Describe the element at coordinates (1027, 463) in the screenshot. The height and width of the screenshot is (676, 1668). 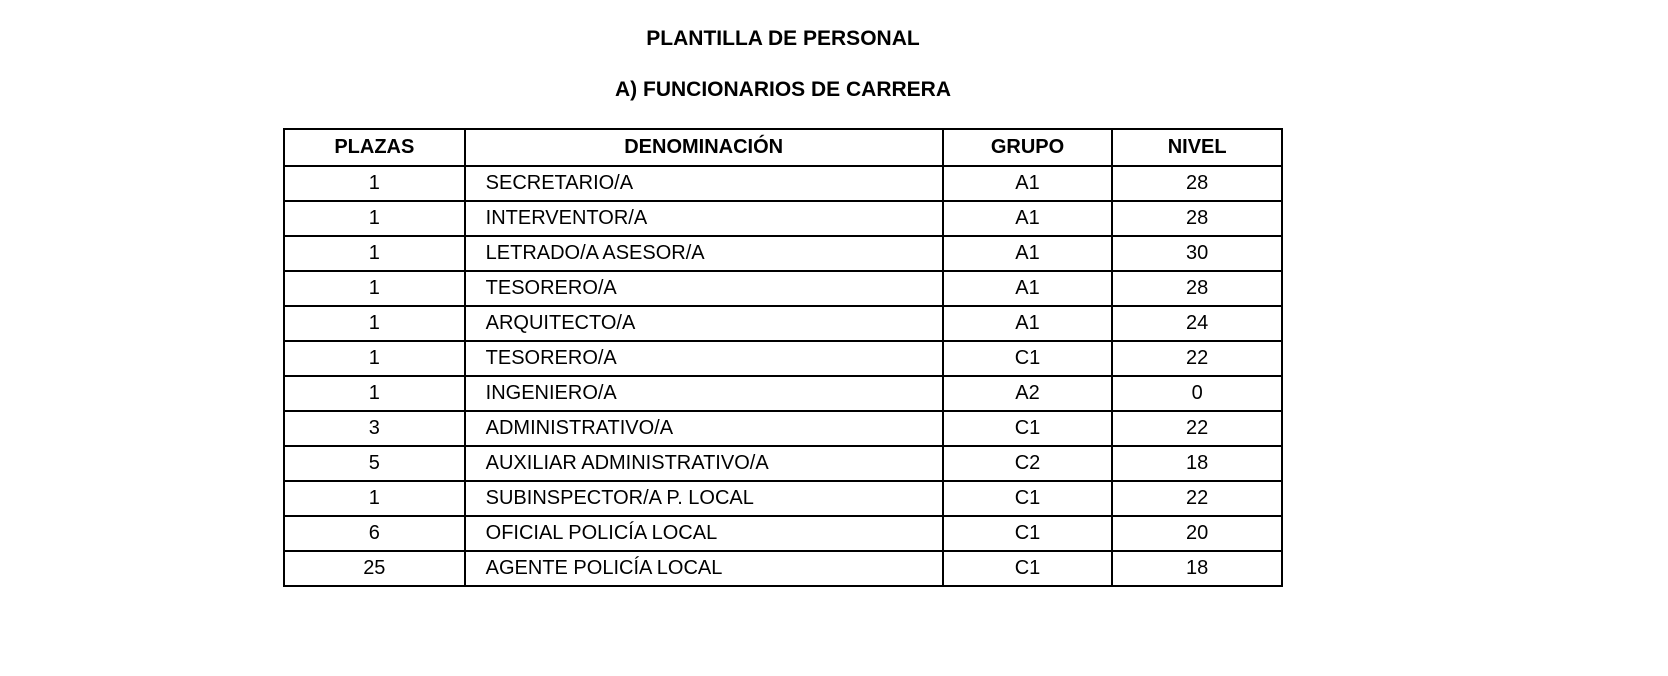
I see `cell-grupo: C2` at that location.